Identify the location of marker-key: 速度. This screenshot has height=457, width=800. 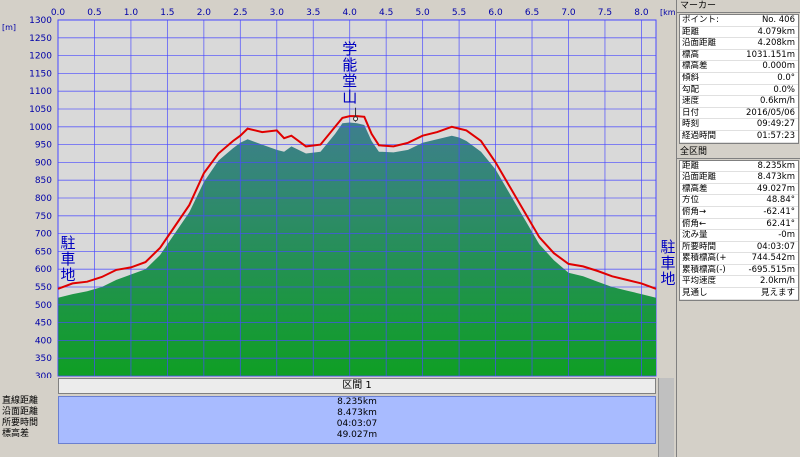
(691, 101).